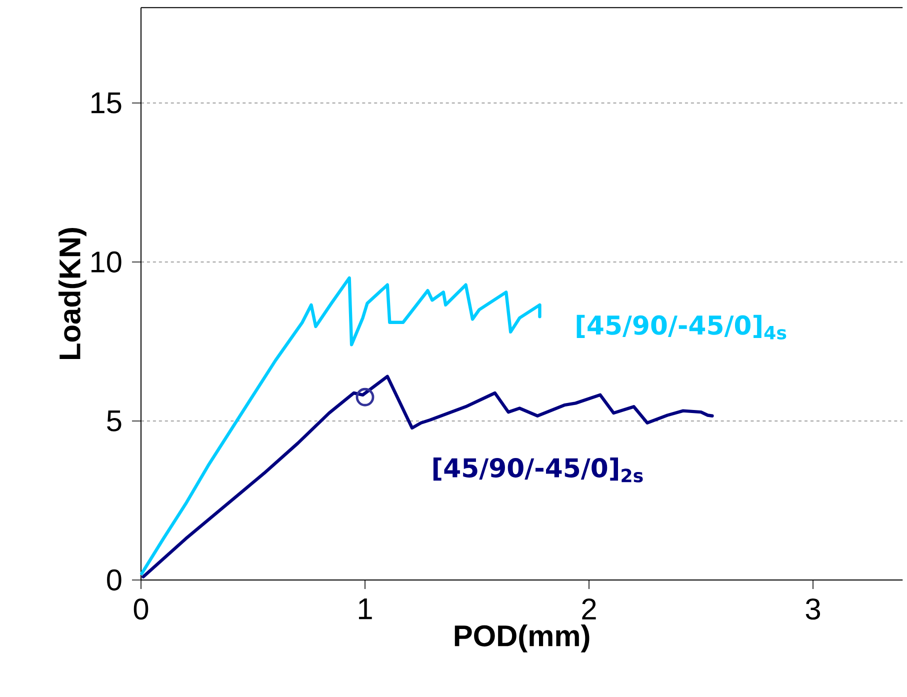  Describe the element at coordinates (107, 262) in the screenshot. I see `y-tick-label: 10` at that location.